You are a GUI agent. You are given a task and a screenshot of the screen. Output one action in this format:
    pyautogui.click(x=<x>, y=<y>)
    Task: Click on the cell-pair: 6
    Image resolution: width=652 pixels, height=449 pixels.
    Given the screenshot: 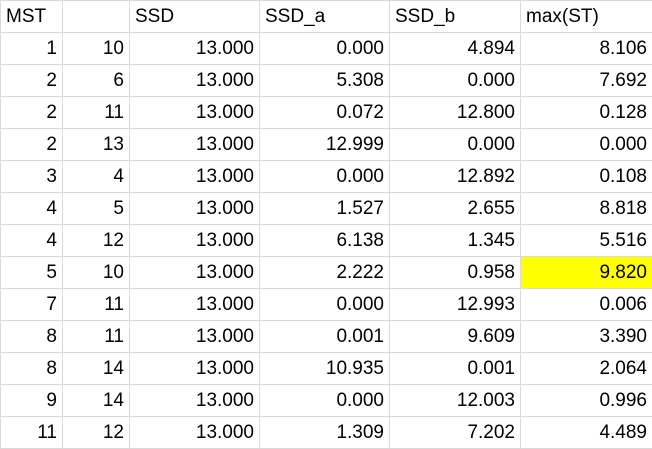 What is the action you would take?
    pyautogui.click(x=96, y=81)
    